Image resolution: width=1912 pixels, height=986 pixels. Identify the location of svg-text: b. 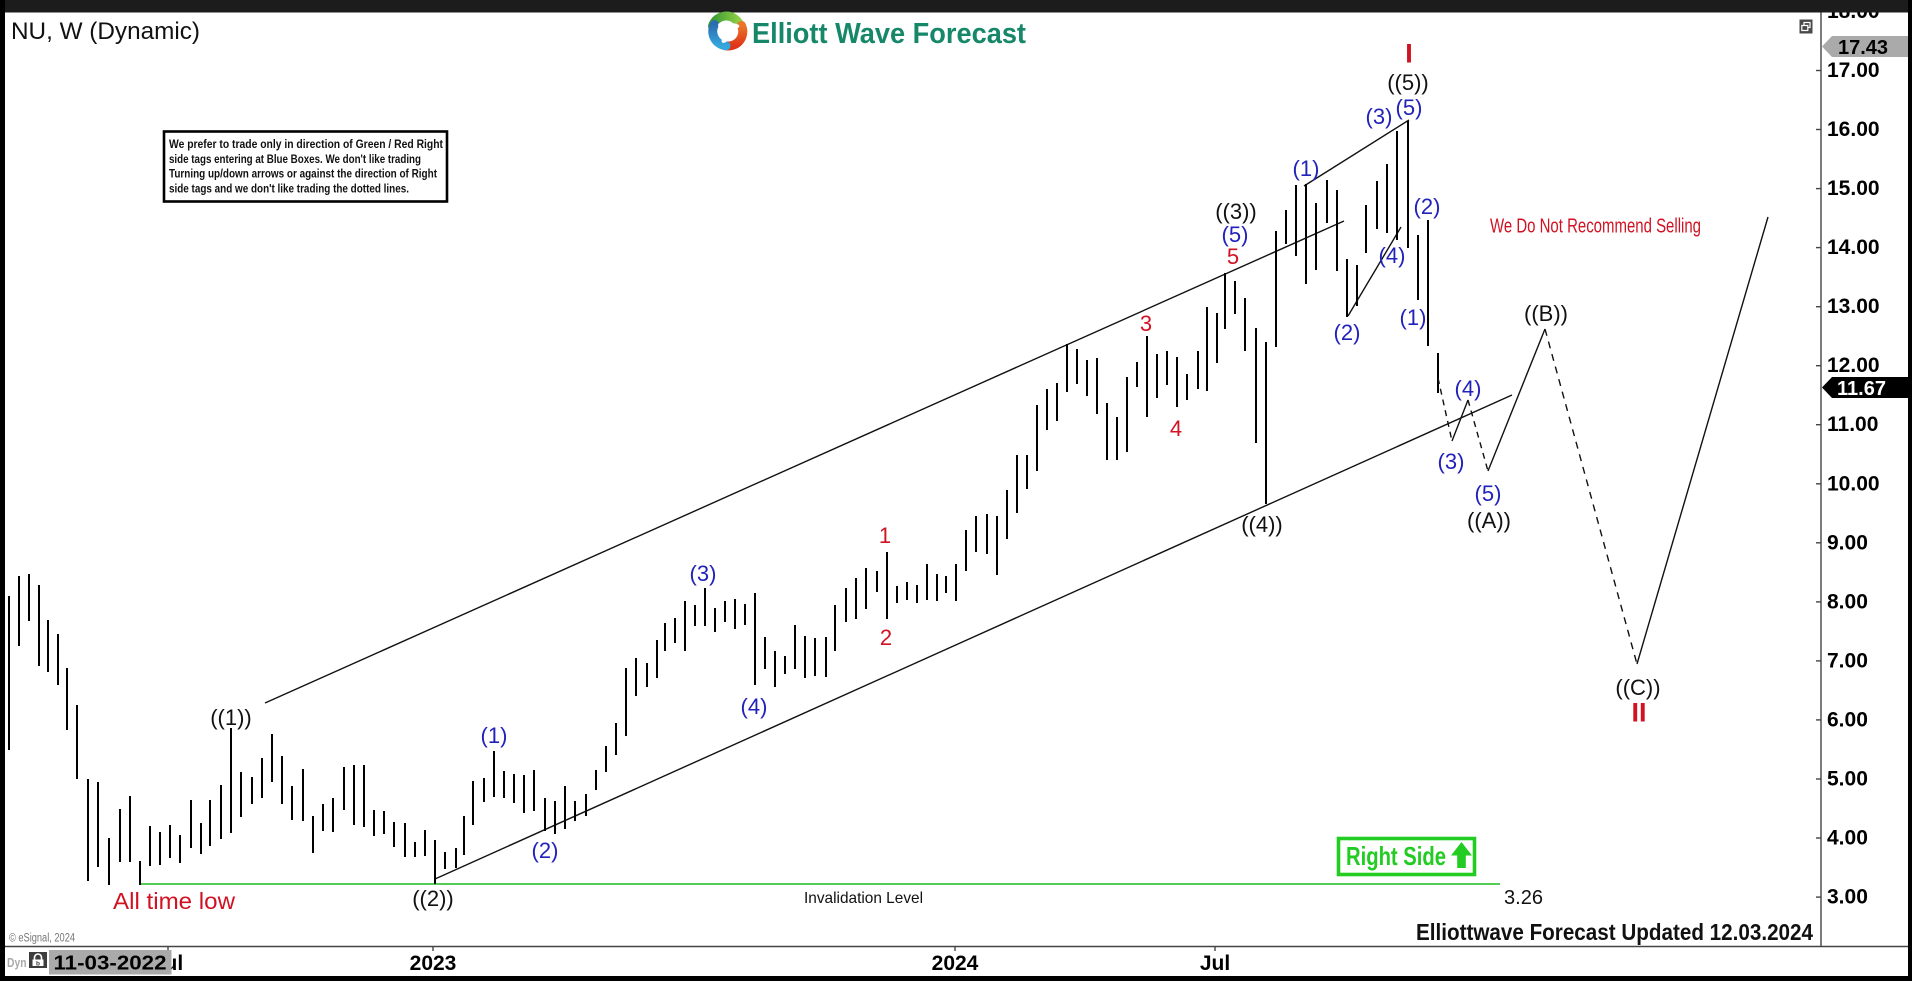
(38, 963).